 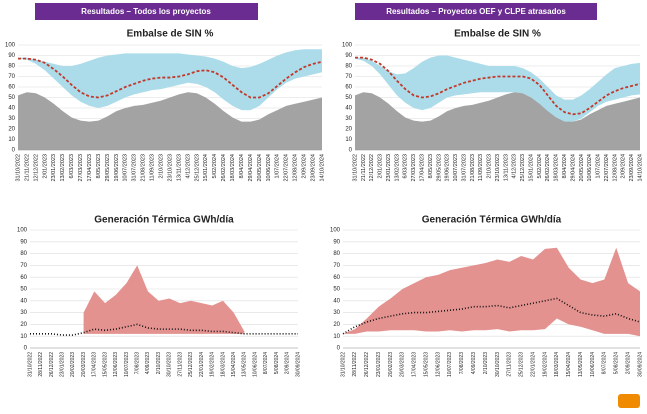 I want to click on y-tick-label: 100, so click(x=335, y=231).